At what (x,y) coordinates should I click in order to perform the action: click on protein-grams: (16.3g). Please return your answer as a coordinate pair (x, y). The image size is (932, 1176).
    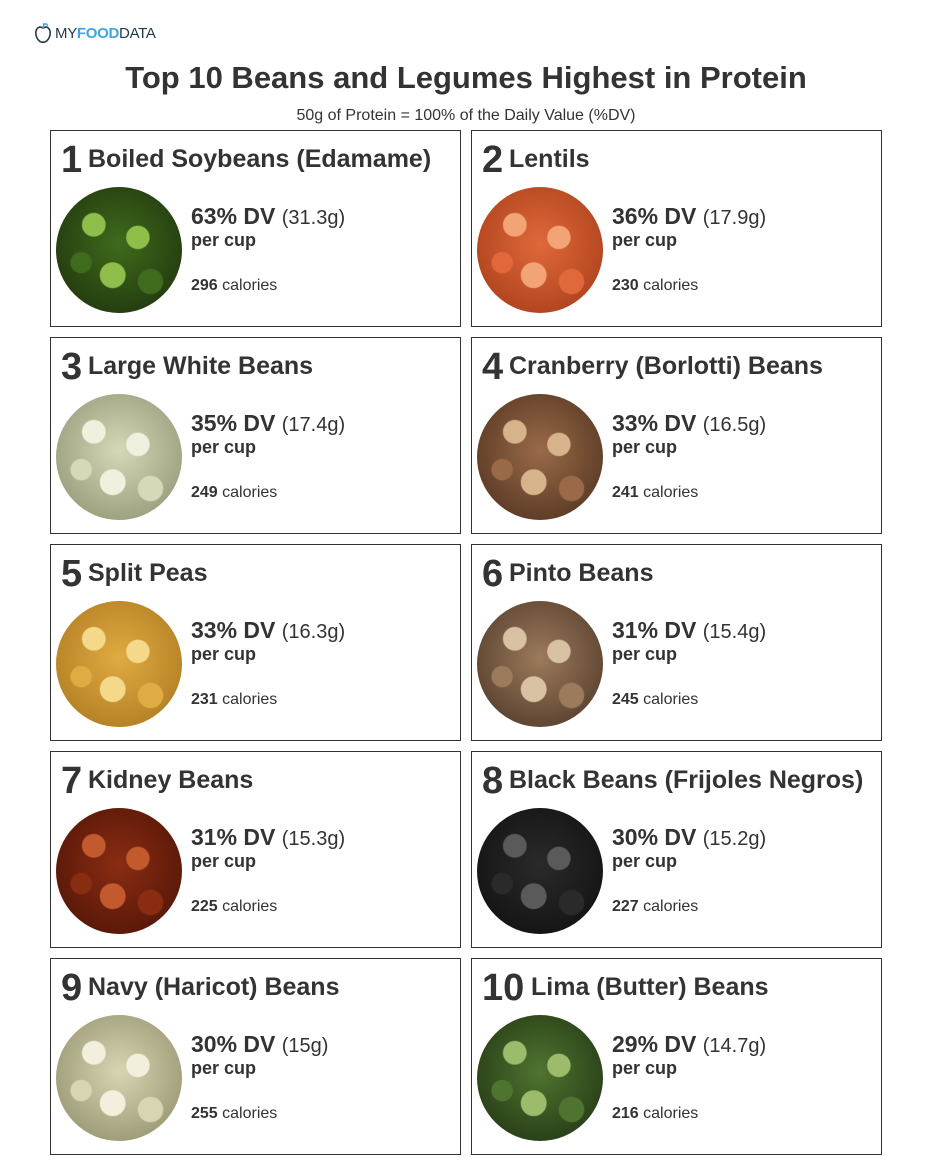
    Looking at the image, I should click on (313, 632).